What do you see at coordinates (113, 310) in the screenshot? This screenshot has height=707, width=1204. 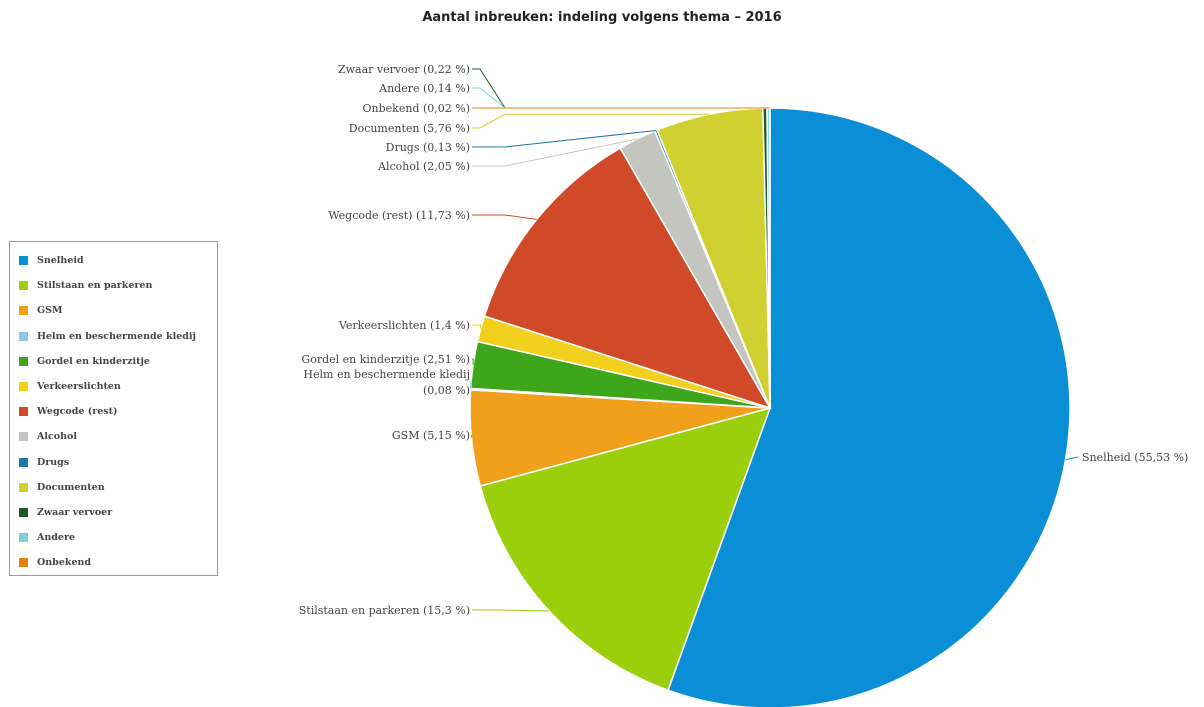 I see `legend-item-gsm: GSM` at bounding box center [113, 310].